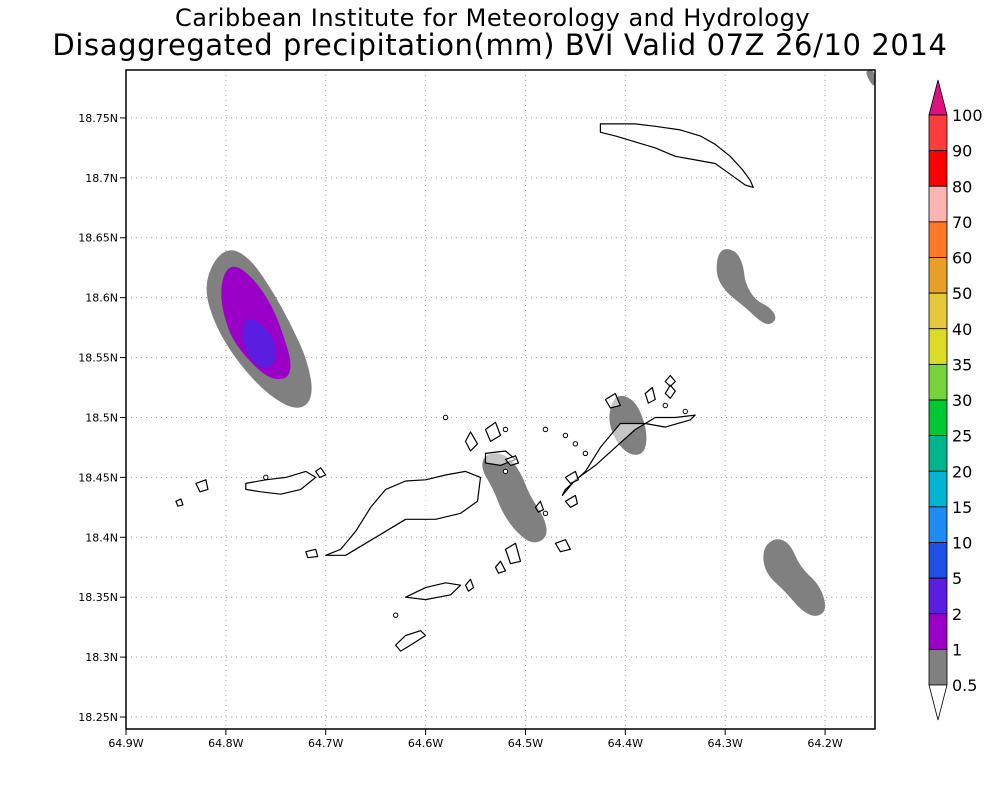 The width and height of the screenshot is (1000, 800). What do you see at coordinates (962, 400) in the screenshot?
I see `legend-label: 30` at bounding box center [962, 400].